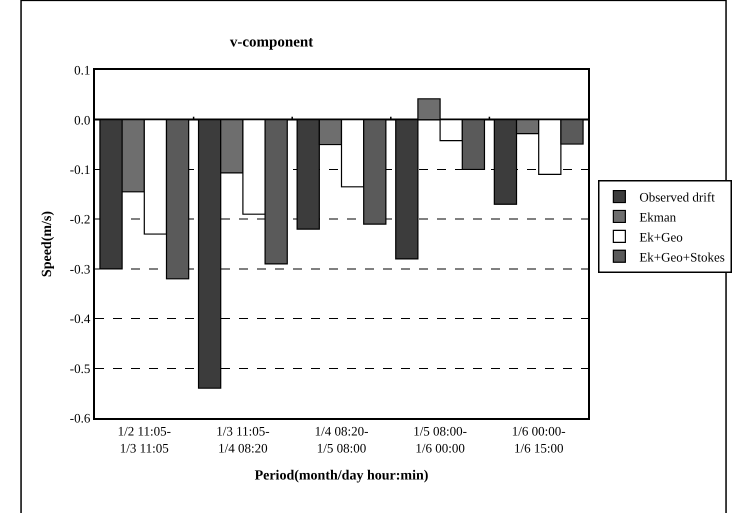  What do you see at coordinates (80, 368) in the screenshot?
I see `y-tick-label: -0.5` at bounding box center [80, 368].